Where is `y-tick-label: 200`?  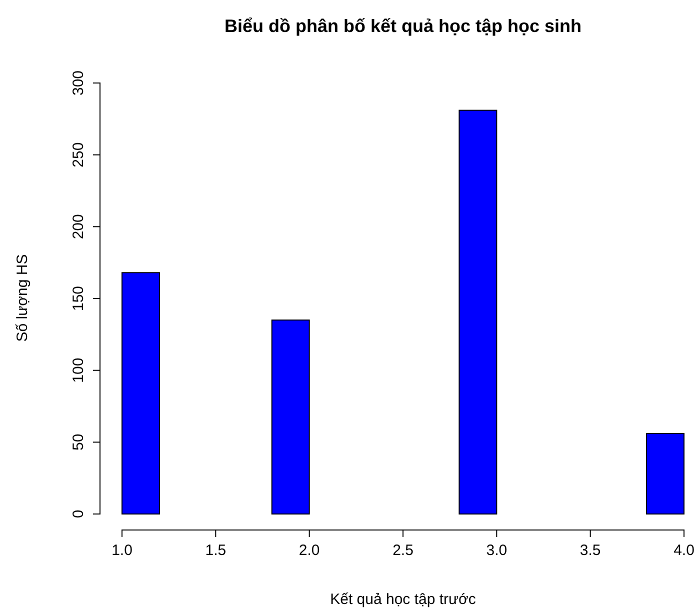
y-tick-label: 200 is located at coordinates (78, 227).